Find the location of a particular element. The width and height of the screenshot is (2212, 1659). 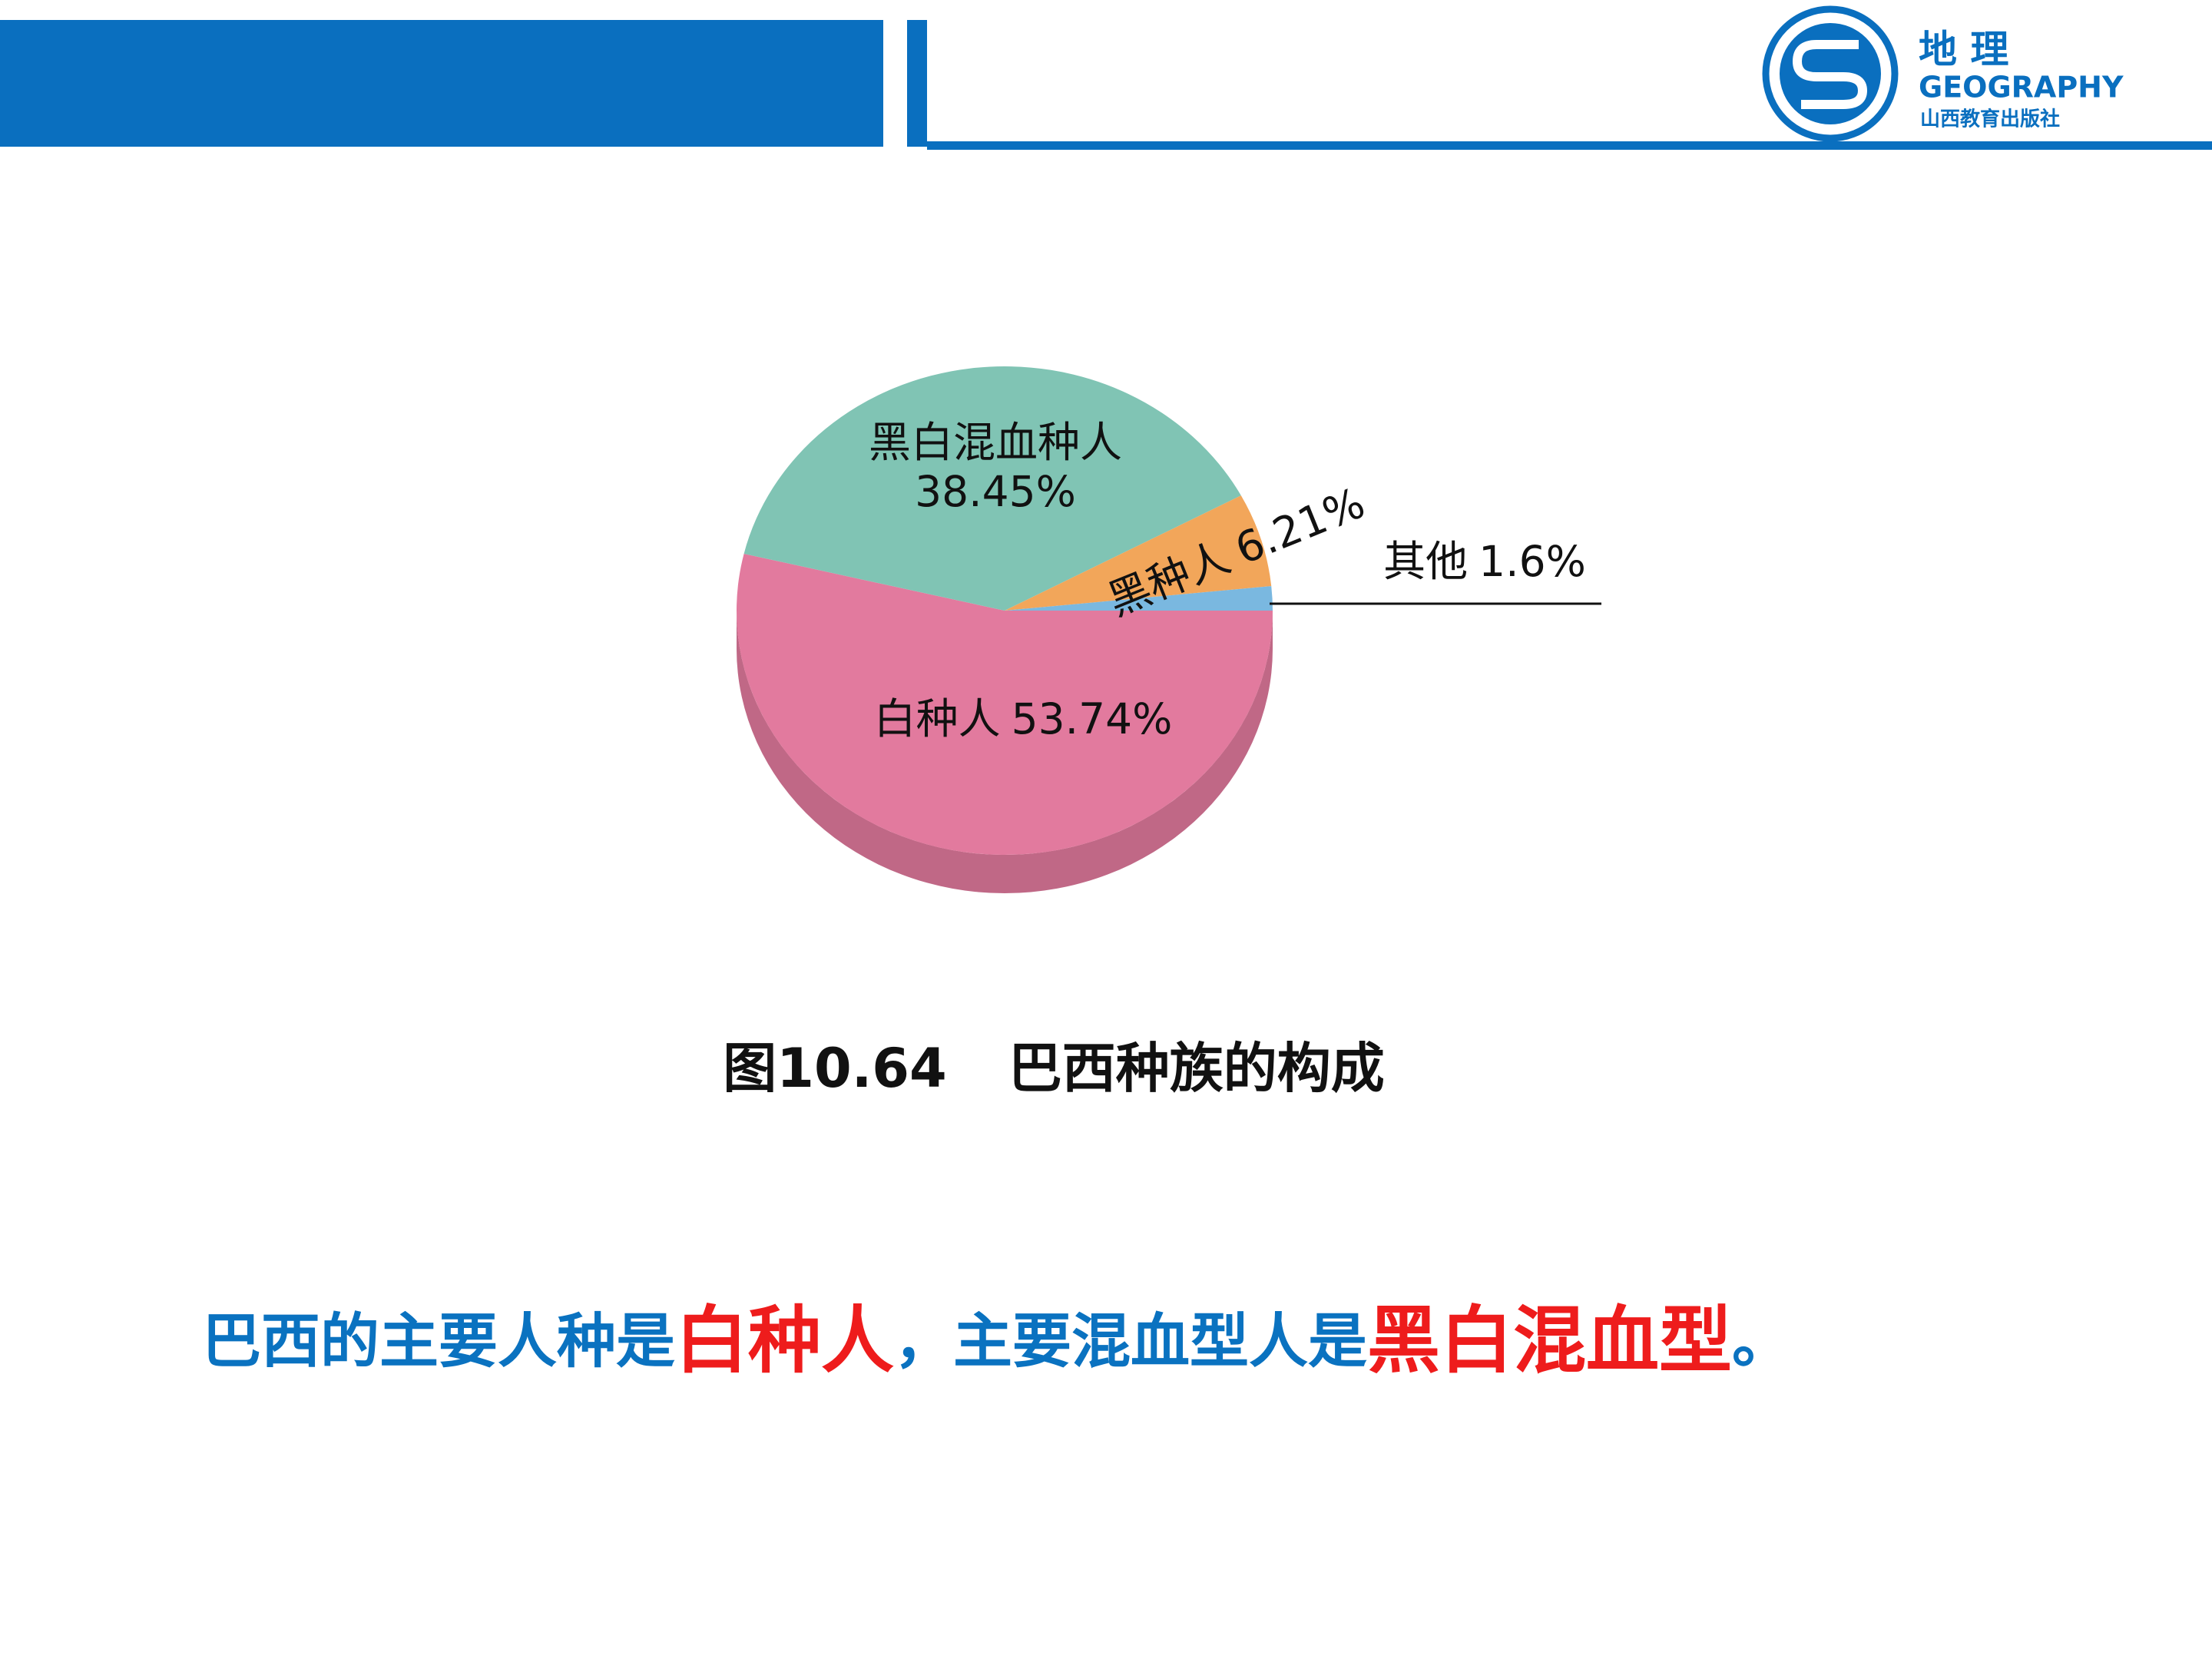

caption-text: 巴西种族的构成 is located at coordinates (1197, 1069).